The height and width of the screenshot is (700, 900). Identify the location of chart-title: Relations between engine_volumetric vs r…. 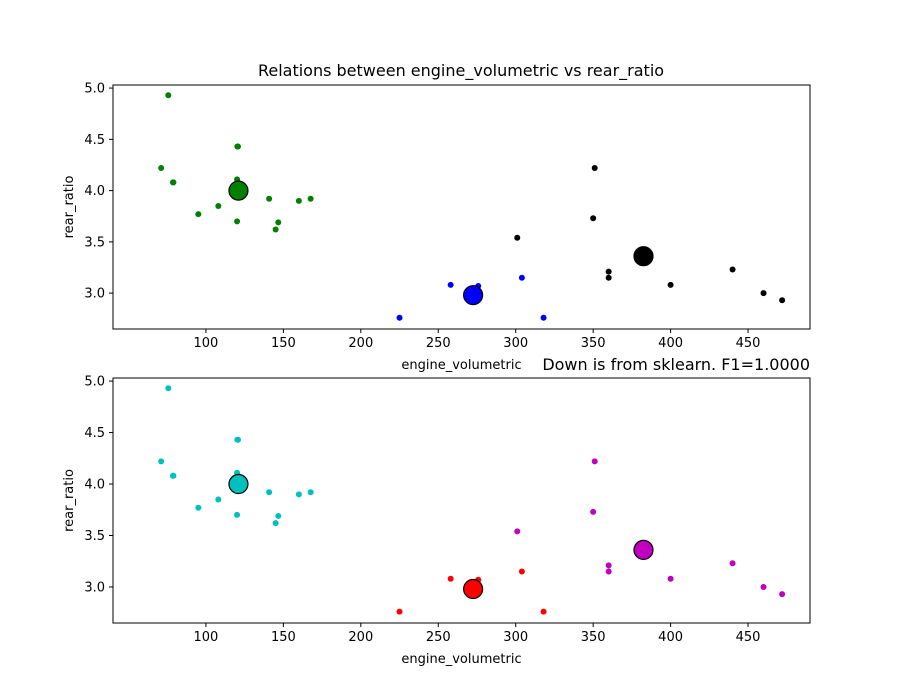
(461, 71).